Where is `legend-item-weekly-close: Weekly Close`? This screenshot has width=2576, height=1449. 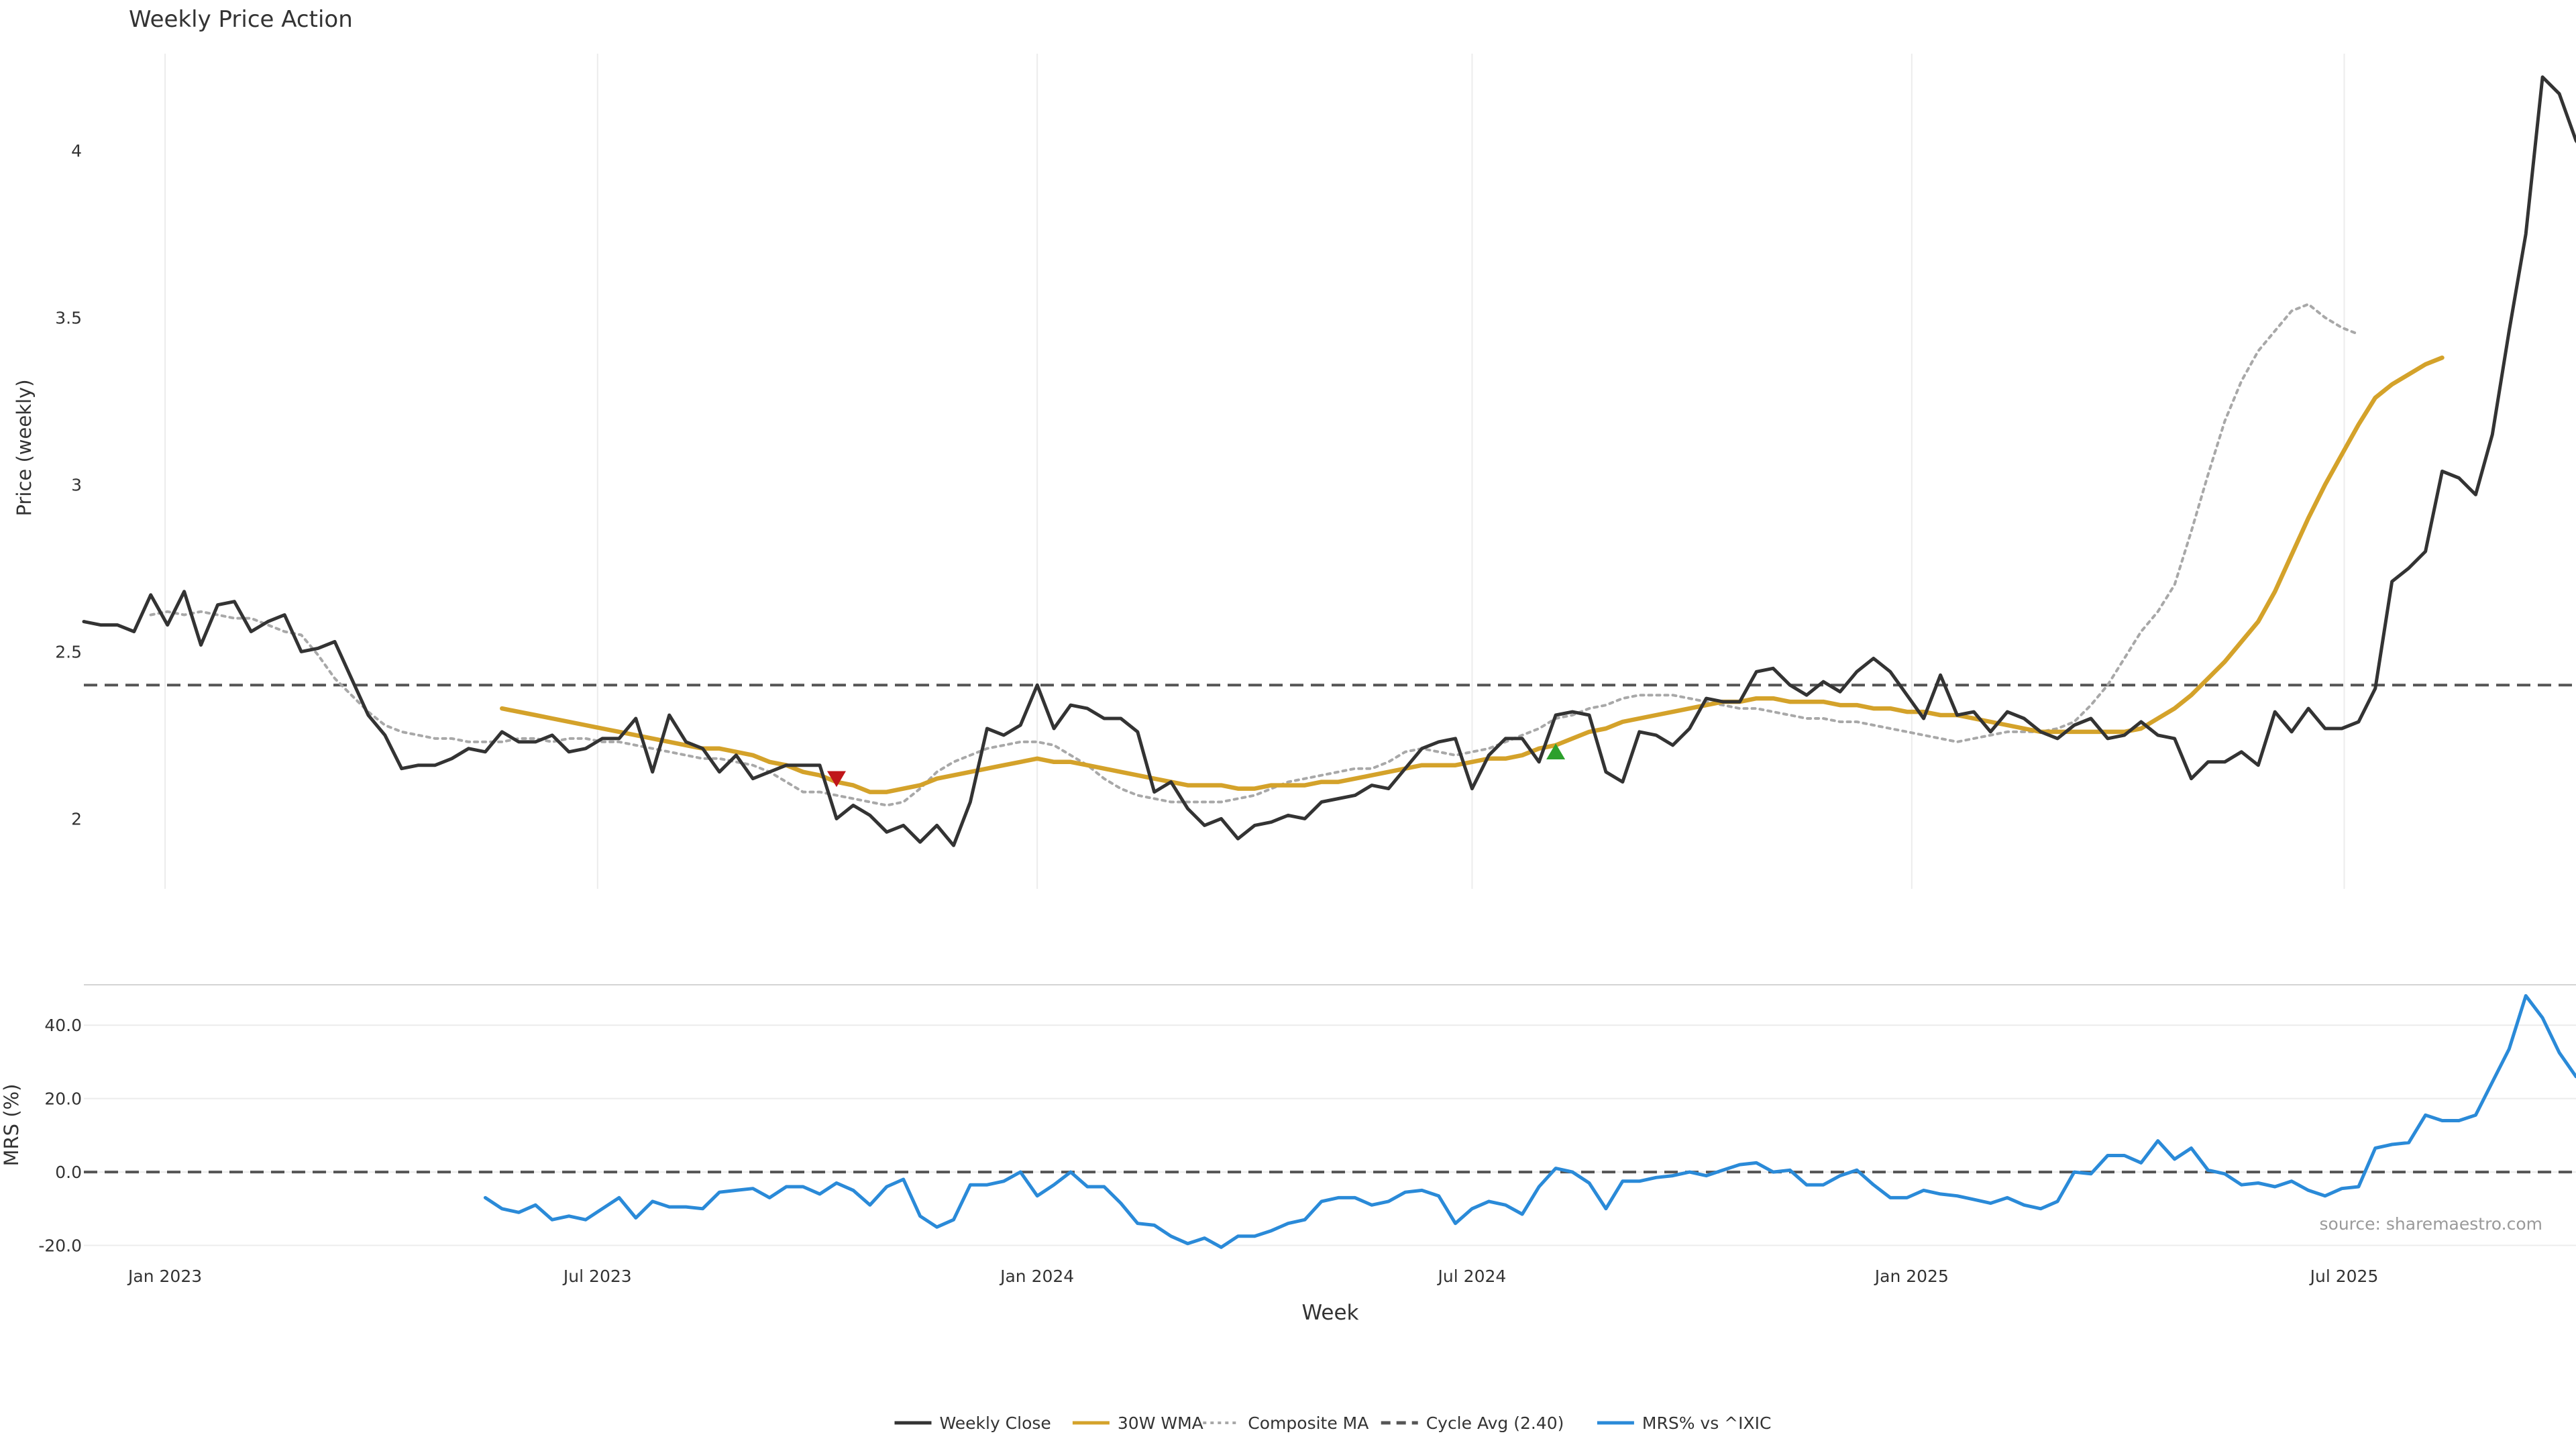 legend-item-weekly-close: Weekly Close is located at coordinates (972, 1423).